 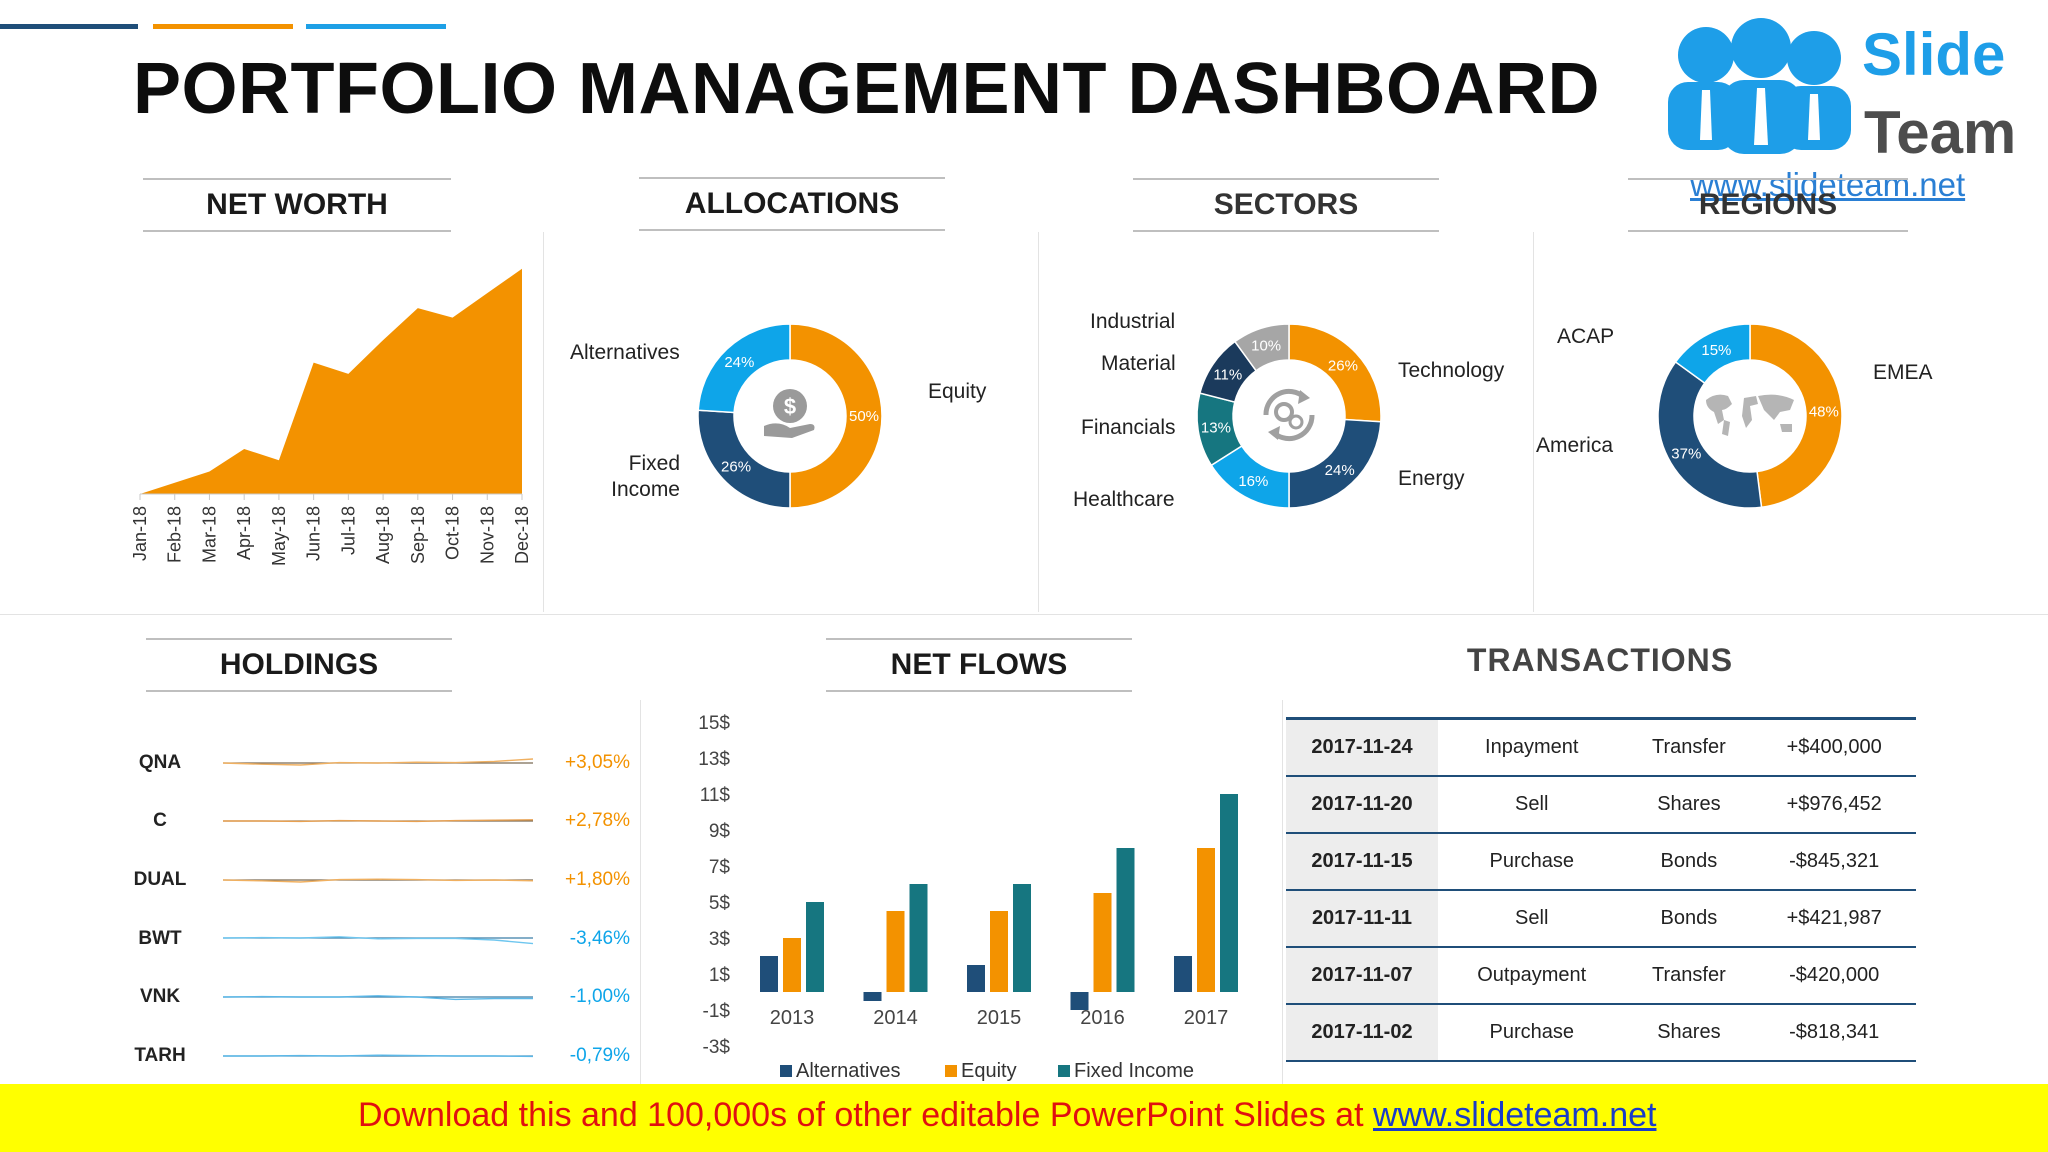 I want to click on x-tick-label: Jul-18, so click(x=348, y=530).